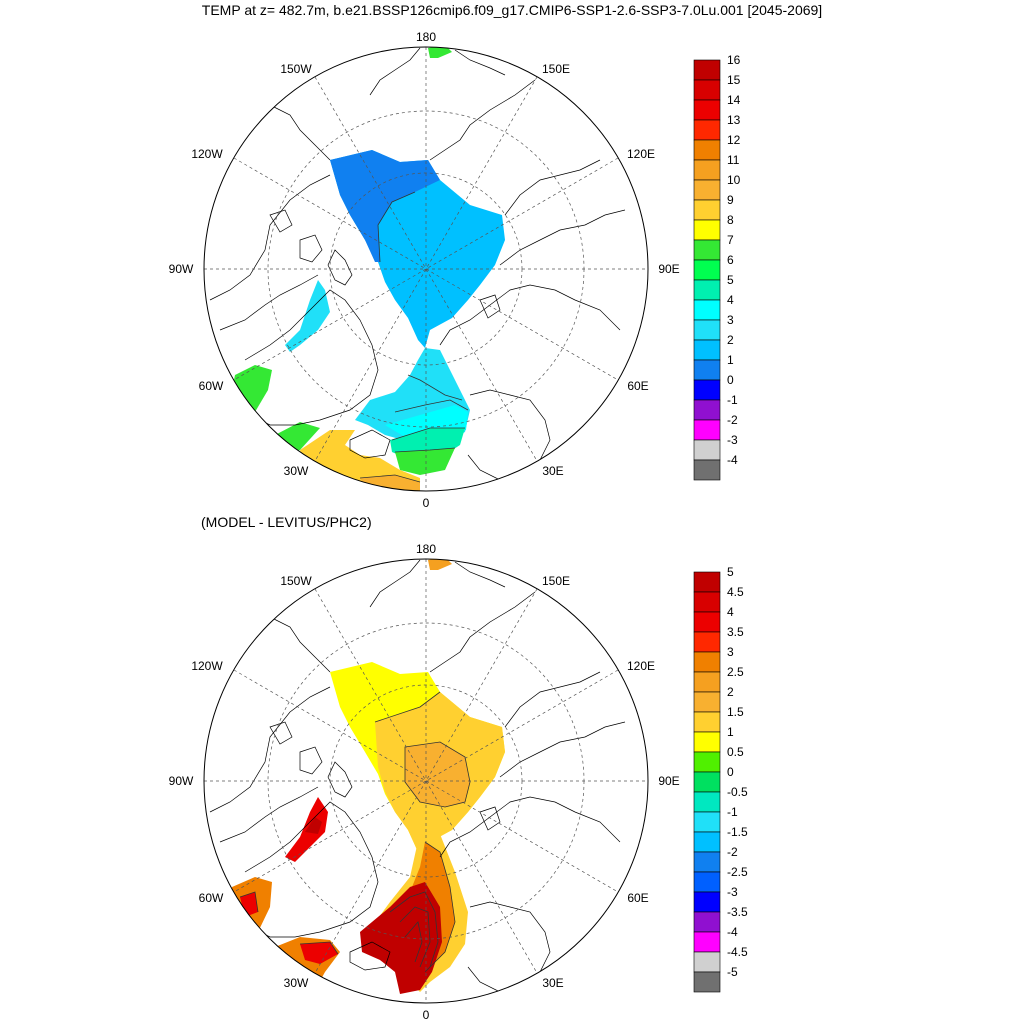 The height and width of the screenshot is (1024, 1024). I want to click on colorbar-tick-label: -2.5, so click(737, 872).